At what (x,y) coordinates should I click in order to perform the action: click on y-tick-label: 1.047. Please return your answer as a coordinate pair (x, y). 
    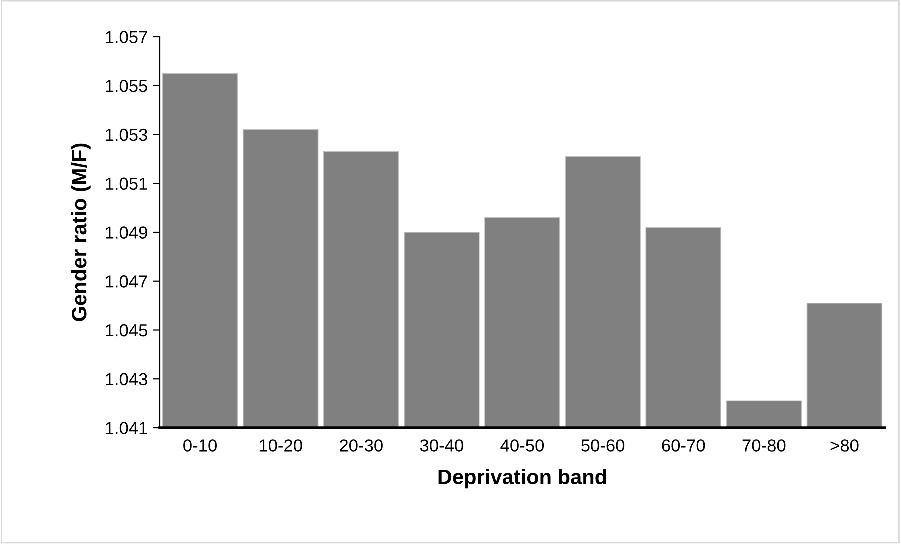
    Looking at the image, I should click on (127, 282).